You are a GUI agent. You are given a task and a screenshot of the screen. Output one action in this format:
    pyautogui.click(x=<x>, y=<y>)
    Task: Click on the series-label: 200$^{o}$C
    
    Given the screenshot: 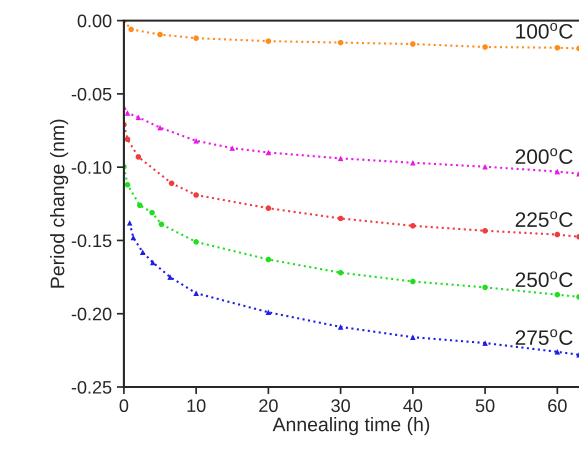 What is the action you would take?
    pyautogui.click(x=544, y=156)
    